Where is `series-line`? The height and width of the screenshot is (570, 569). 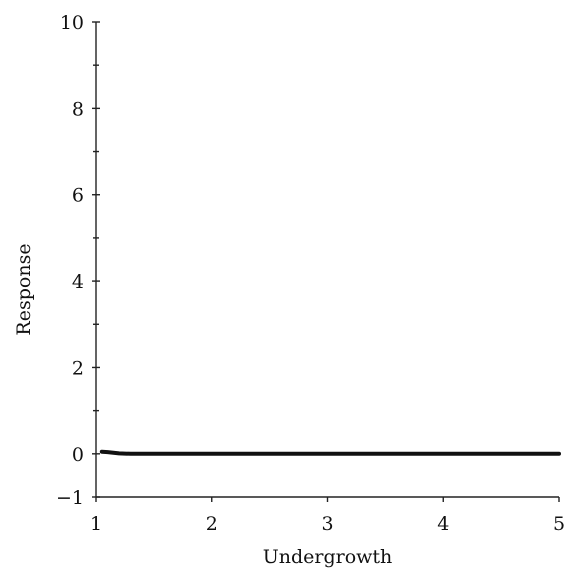 series-line is located at coordinates (330, 452).